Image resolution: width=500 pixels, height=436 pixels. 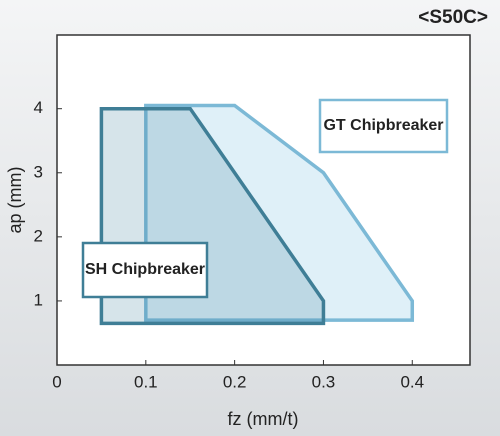 I want to click on region-label: SH Chipbreaker, so click(x=145, y=269).